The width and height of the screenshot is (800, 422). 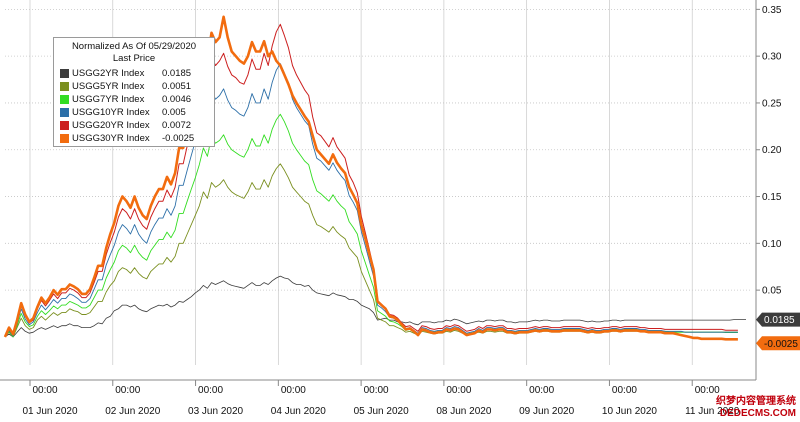 What do you see at coordinates (756, 401) in the screenshot?
I see `watermark-line-1: 织梦内容管理系统` at bounding box center [756, 401].